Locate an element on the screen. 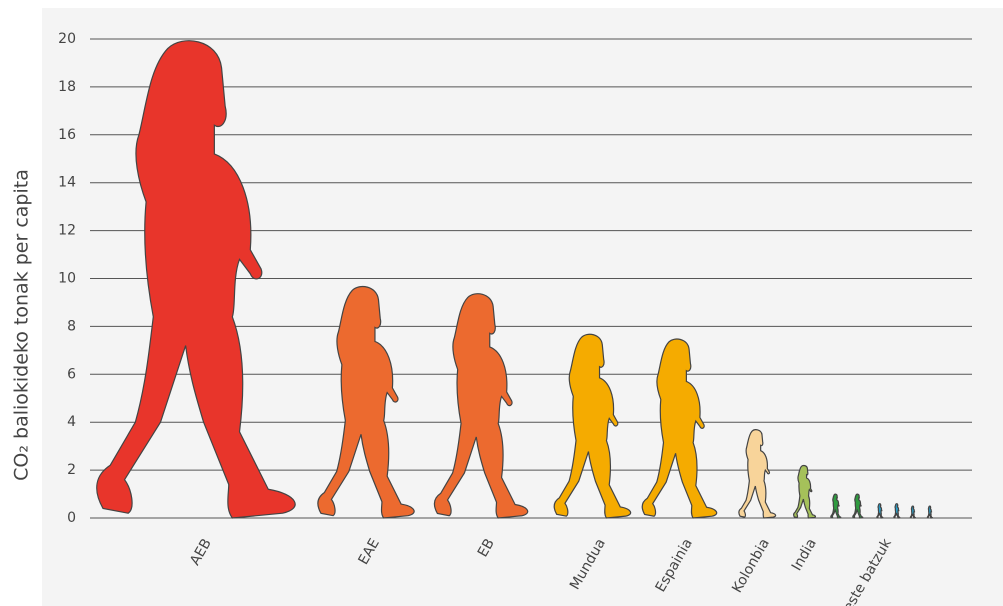 The width and height of the screenshot is (1003, 606). y-tick-label: 8 is located at coordinates (71, 326).